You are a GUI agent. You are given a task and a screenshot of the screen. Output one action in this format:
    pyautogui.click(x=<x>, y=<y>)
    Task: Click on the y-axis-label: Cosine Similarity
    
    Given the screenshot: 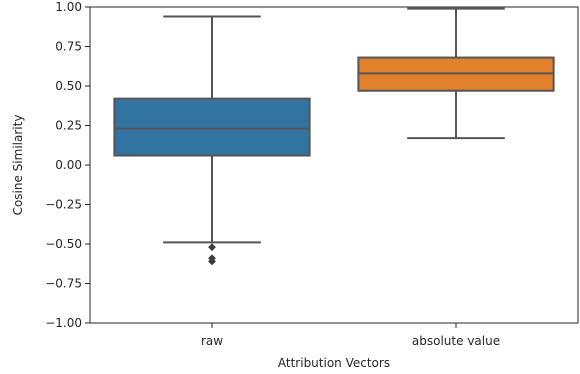 What is the action you would take?
    pyautogui.click(x=18, y=165)
    